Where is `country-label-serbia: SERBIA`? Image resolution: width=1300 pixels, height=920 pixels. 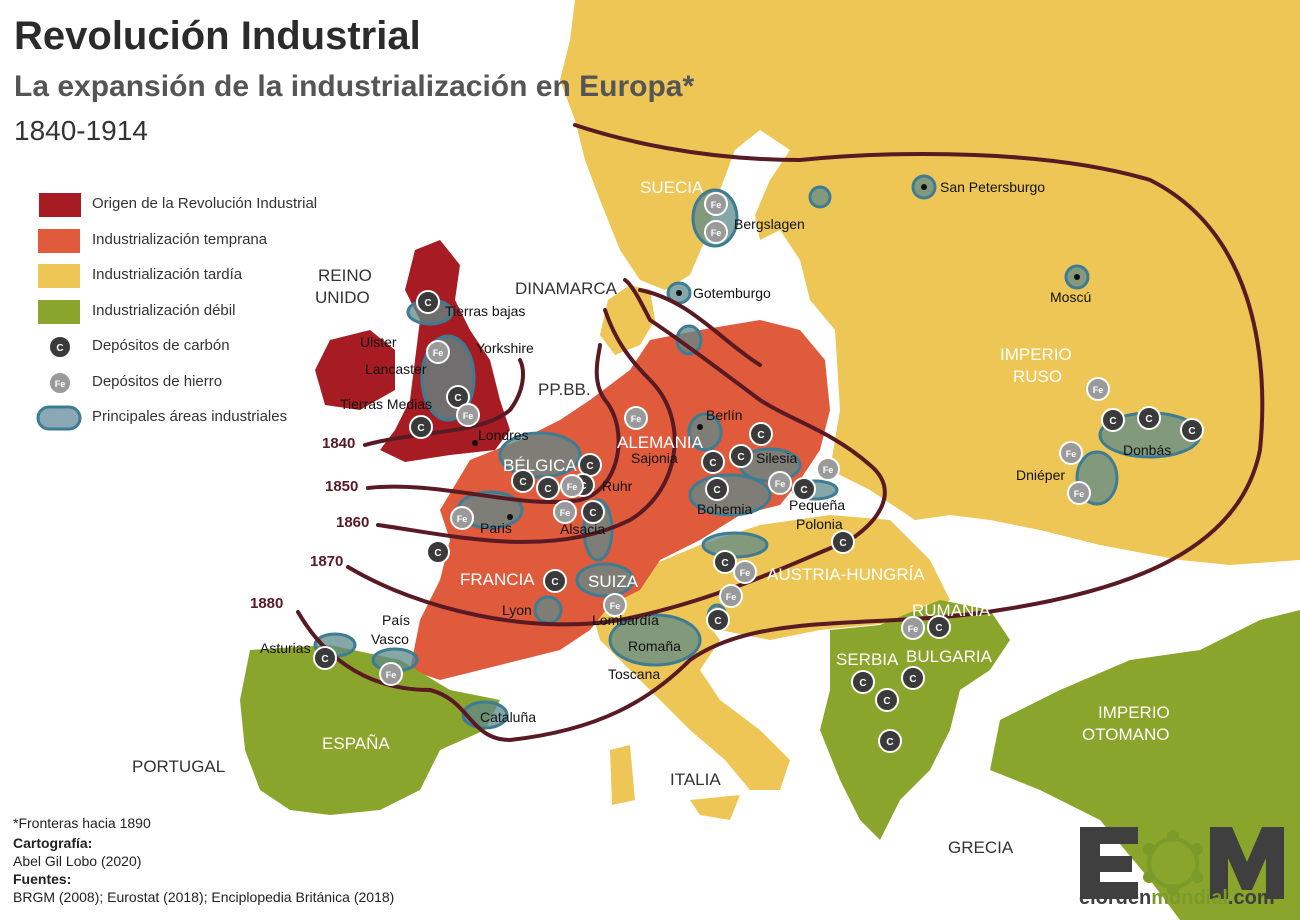
country-label-serbia: SERBIA is located at coordinates (867, 659).